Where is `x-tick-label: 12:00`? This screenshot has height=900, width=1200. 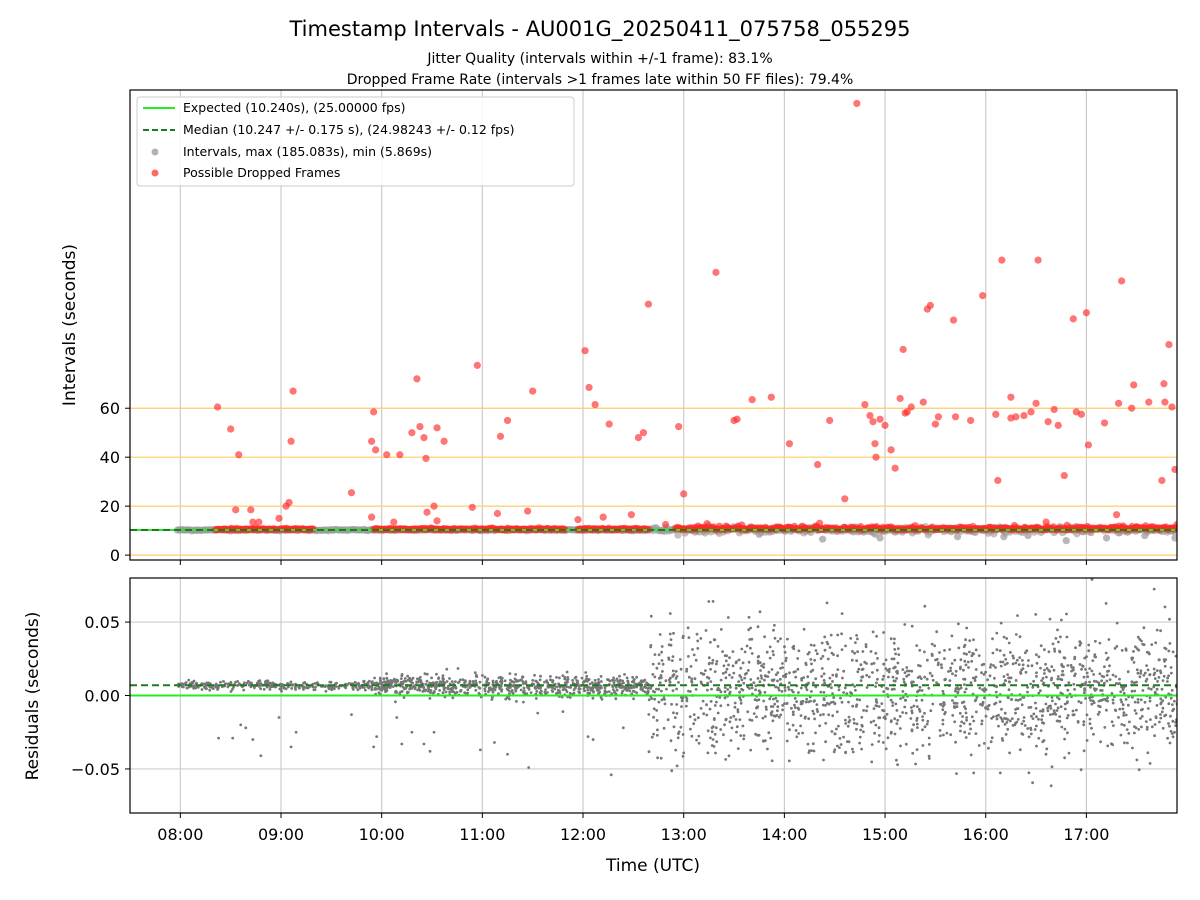 x-tick-label: 12:00 is located at coordinates (583, 834).